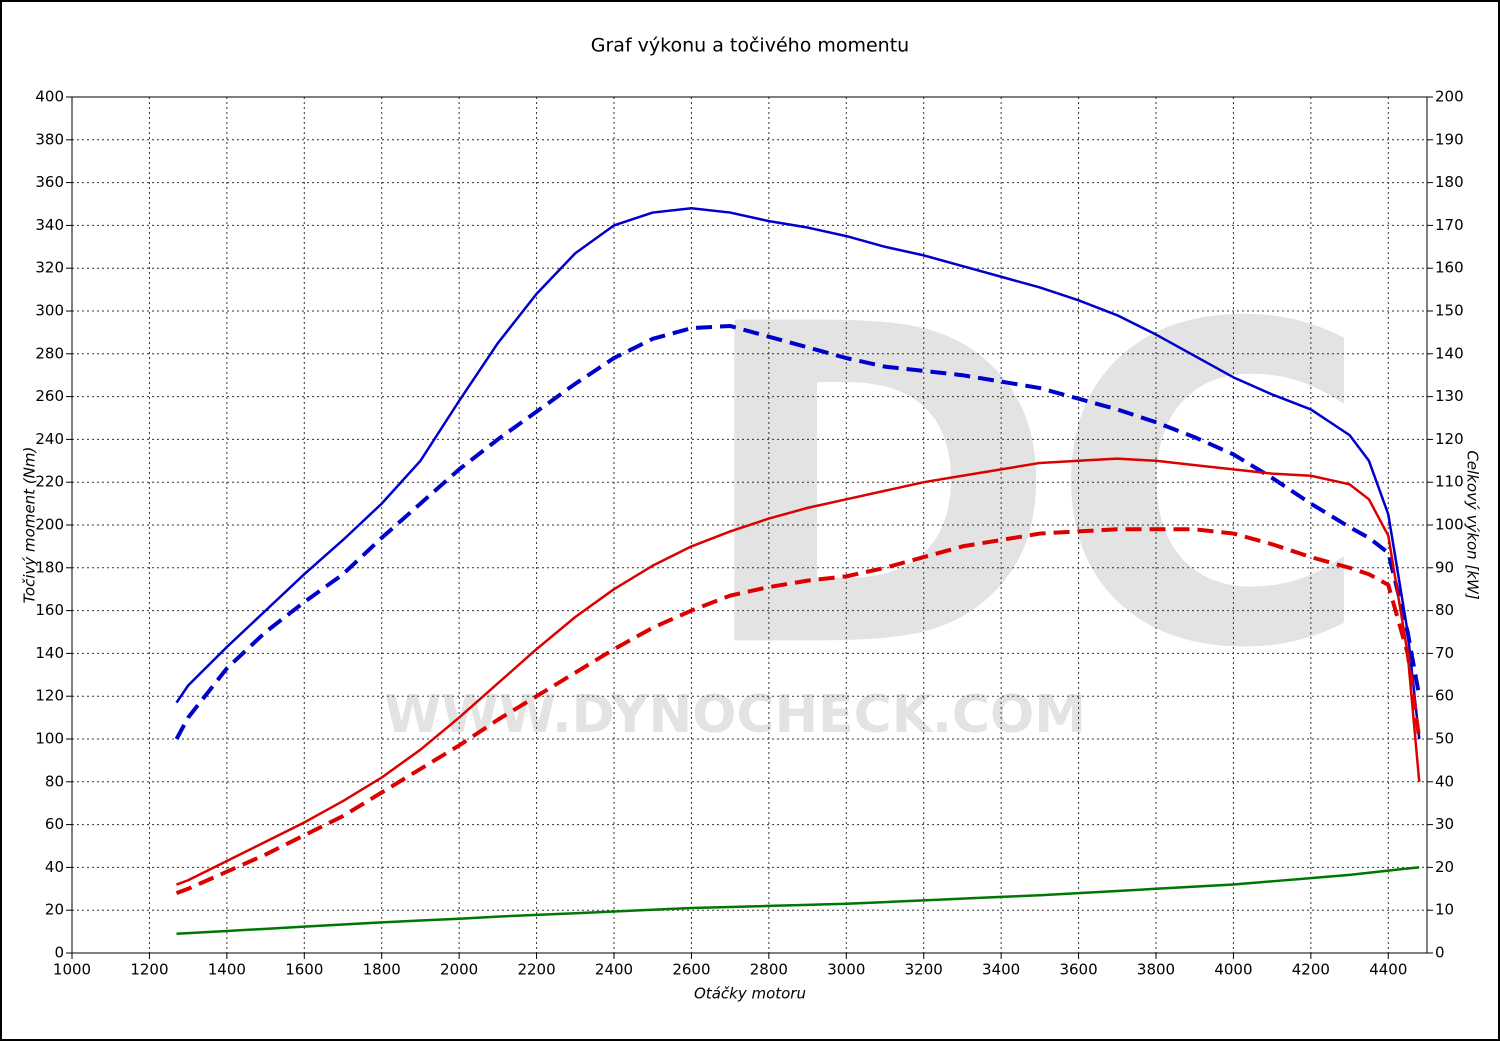  What do you see at coordinates (1444, 610) in the screenshot?
I see `y2-tick-label: 80` at bounding box center [1444, 610].